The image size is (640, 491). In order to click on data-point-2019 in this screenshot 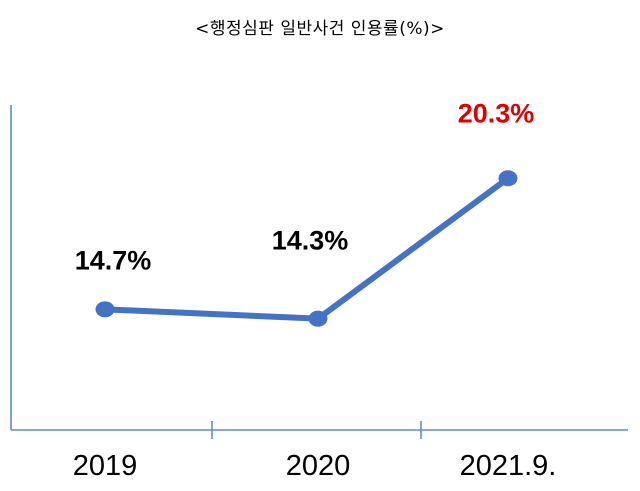, I will do `click(105, 309)`.